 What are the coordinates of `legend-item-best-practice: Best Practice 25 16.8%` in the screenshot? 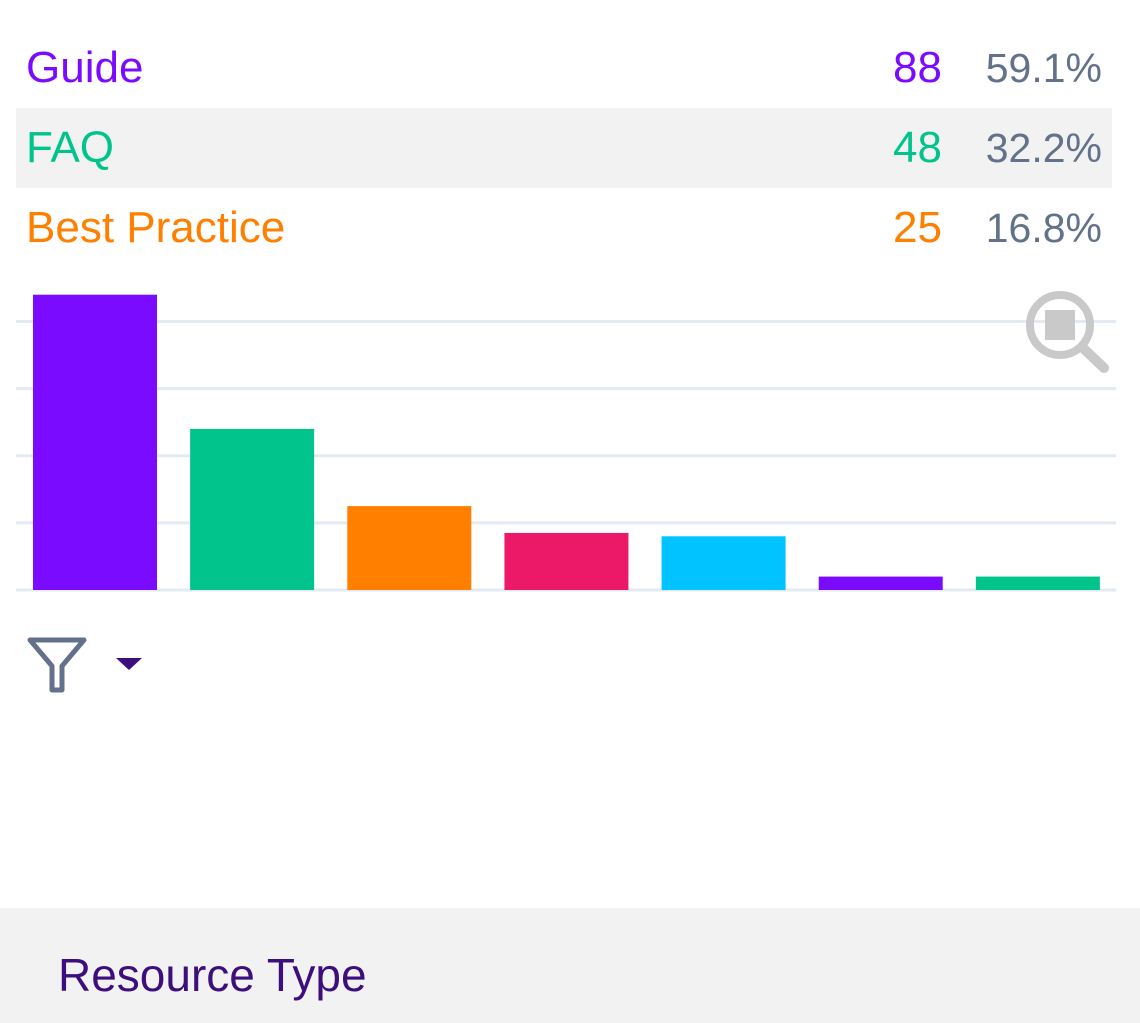 It's located at (564, 228).